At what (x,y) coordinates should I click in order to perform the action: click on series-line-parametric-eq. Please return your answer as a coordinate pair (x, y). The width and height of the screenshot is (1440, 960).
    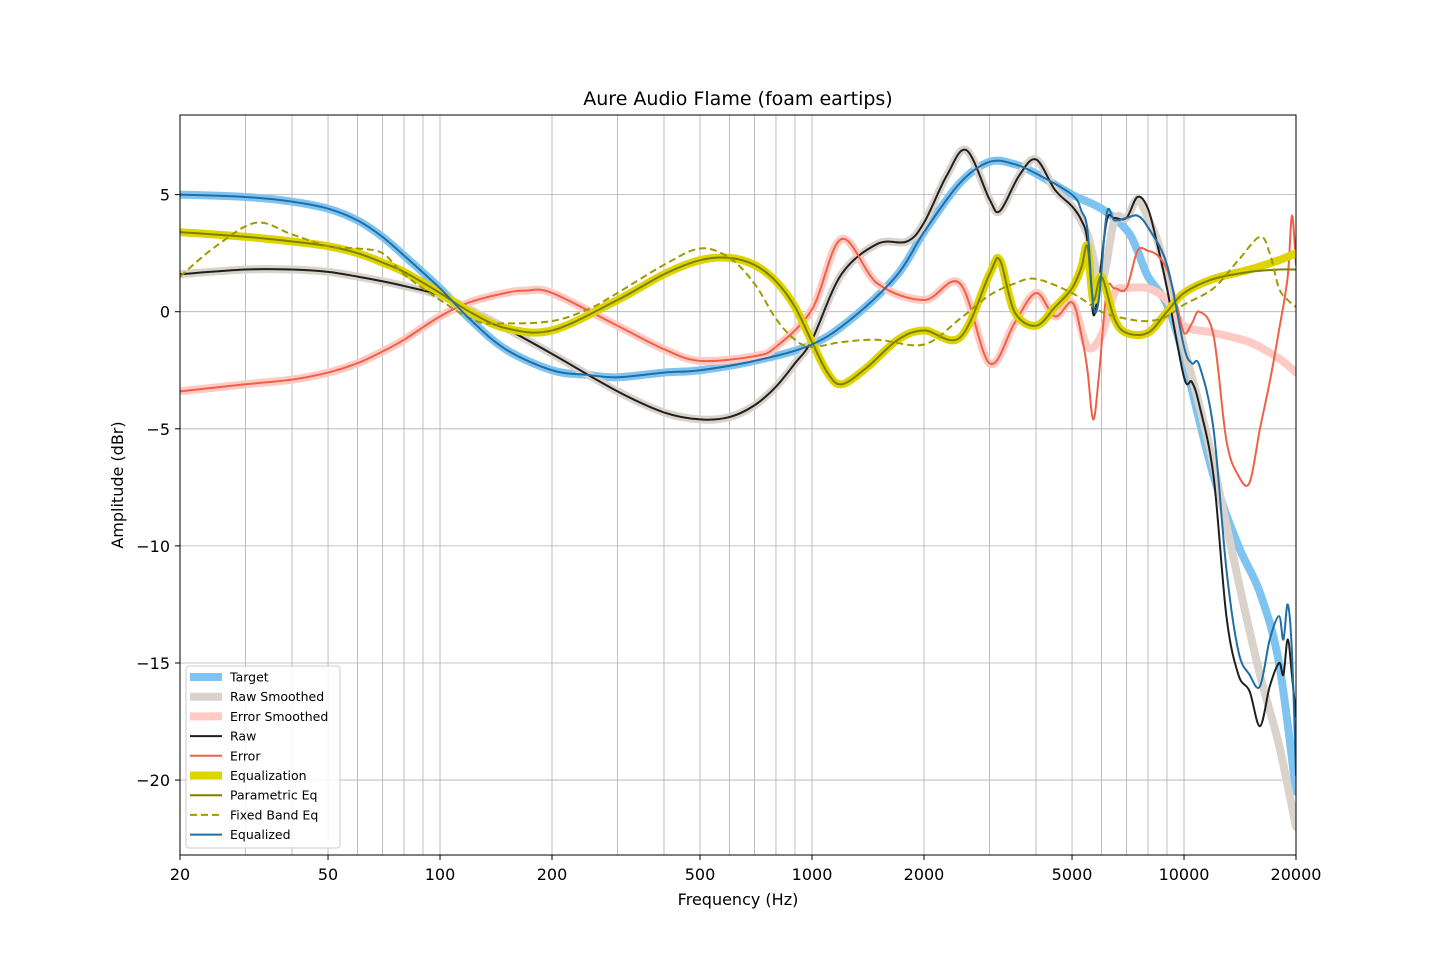
    Looking at the image, I should click on (738, 308).